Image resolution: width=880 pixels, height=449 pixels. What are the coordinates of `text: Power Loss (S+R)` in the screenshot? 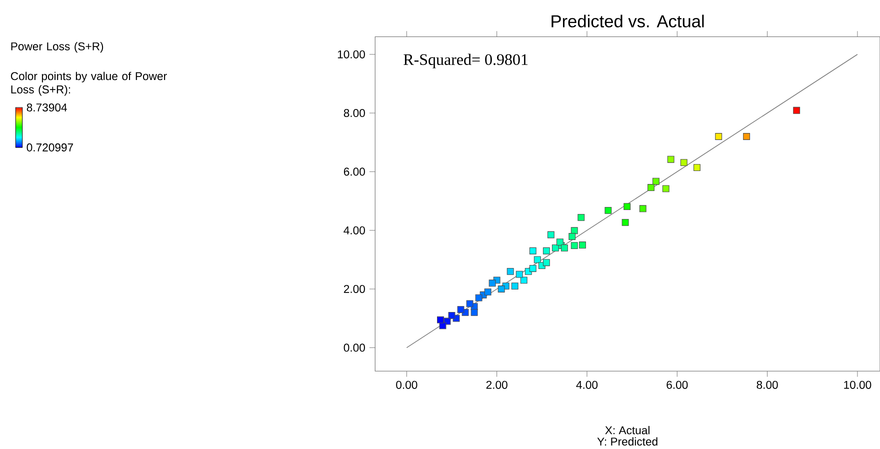 It's located at (57, 47).